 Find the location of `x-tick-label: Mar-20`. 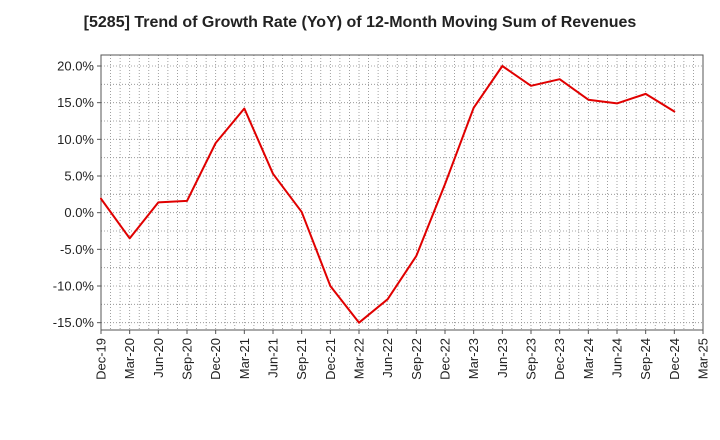

x-tick-label: Mar-20 is located at coordinates (129, 358).